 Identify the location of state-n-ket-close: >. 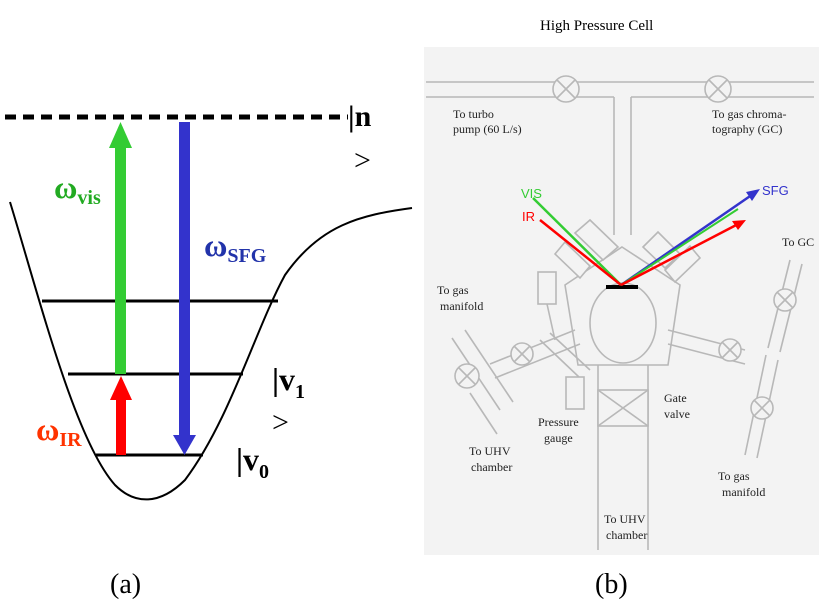
(362, 160).